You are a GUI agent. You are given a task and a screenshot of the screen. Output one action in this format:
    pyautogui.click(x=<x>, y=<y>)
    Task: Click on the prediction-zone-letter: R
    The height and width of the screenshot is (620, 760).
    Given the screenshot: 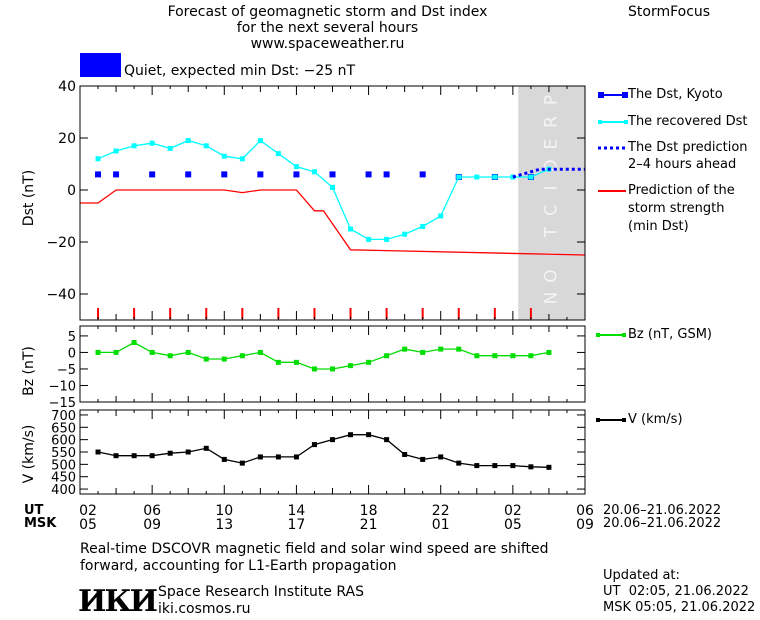 What is the action you would take?
    pyautogui.click(x=552, y=122)
    